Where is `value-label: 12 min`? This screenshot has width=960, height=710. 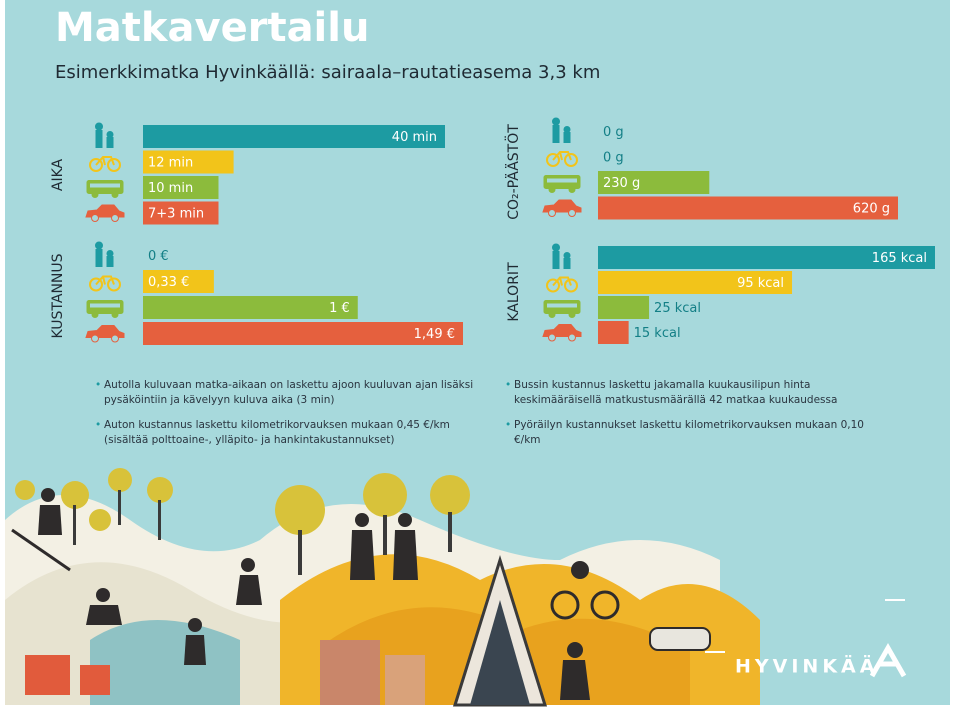 value-label: 12 min is located at coordinates (170, 163).